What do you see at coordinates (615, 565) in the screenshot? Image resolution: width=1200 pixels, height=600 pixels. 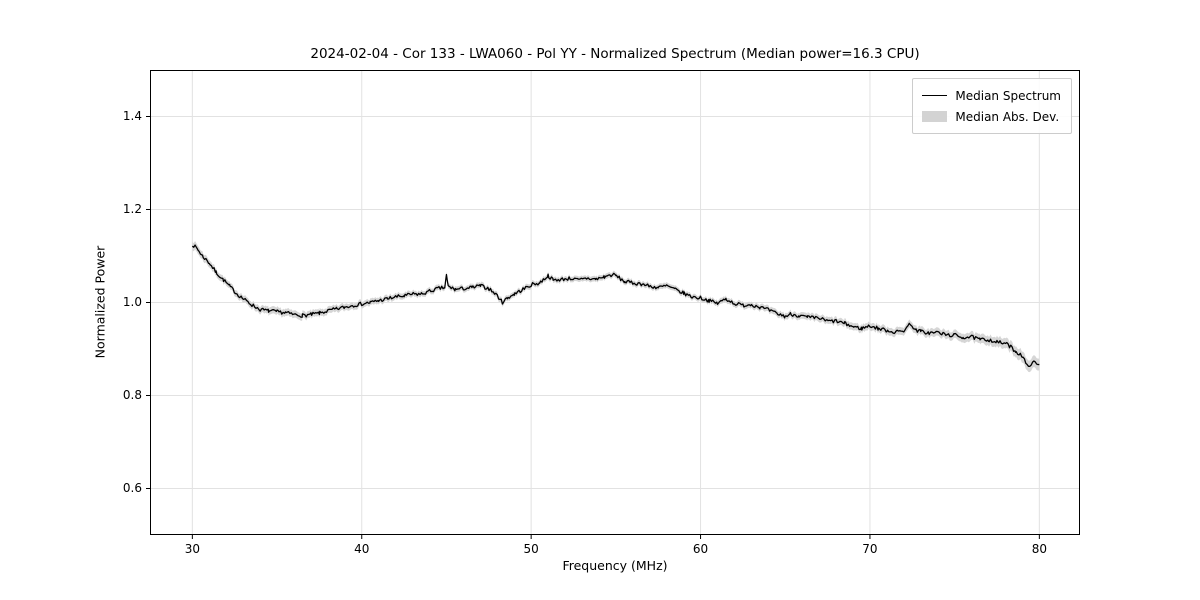 I see `x-axis-label: Frequency (MHz)` at bounding box center [615, 565].